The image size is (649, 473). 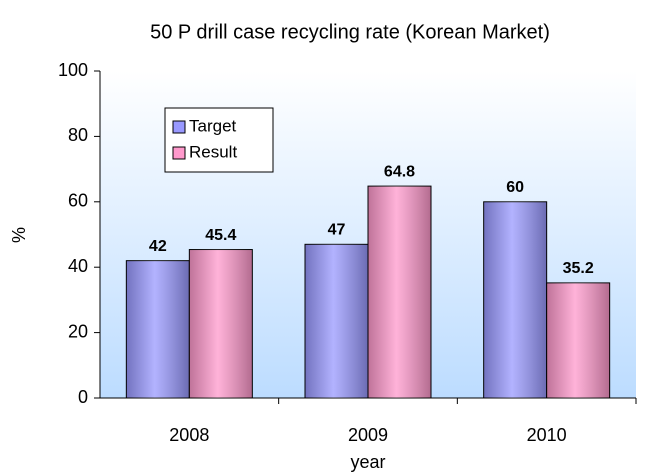 I want to click on legend-label: Result, so click(x=213, y=151).